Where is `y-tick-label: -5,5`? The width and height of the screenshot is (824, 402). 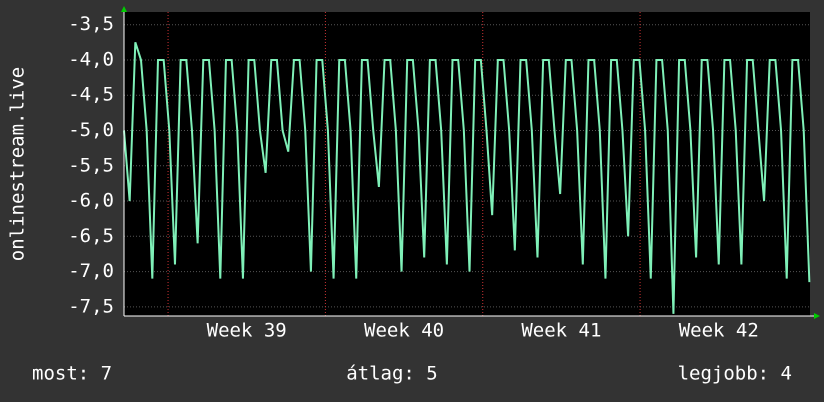
y-tick-label: -5,5 is located at coordinates (91, 165).